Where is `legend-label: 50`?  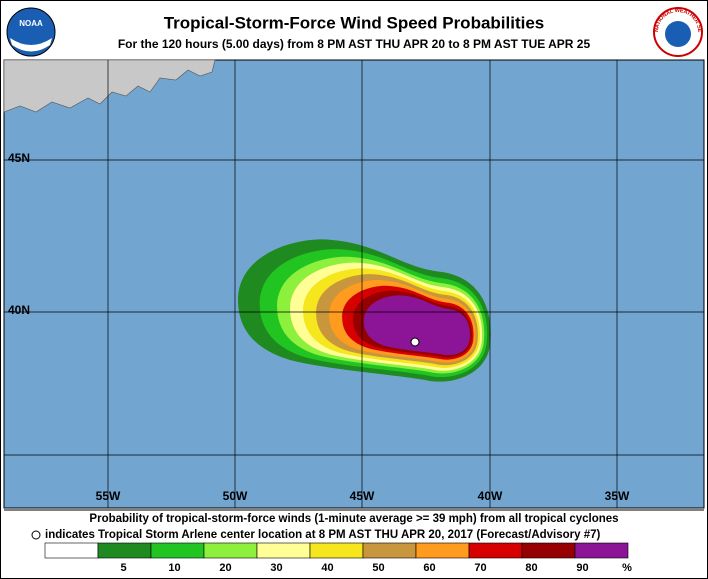
legend-label: 50 is located at coordinates (378, 568).